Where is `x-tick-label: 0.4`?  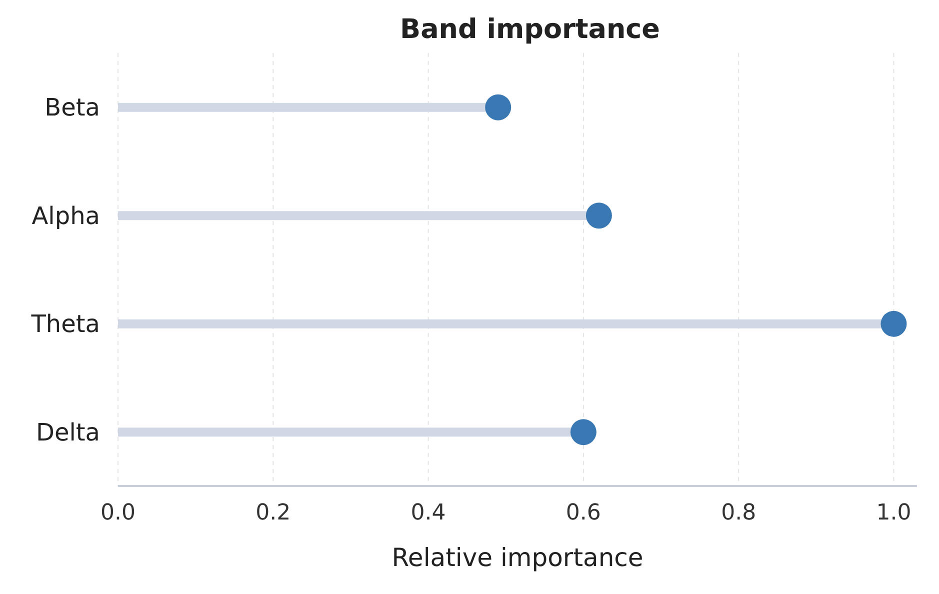 x-tick-label: 0.4 is located at coordinates (428, 513).